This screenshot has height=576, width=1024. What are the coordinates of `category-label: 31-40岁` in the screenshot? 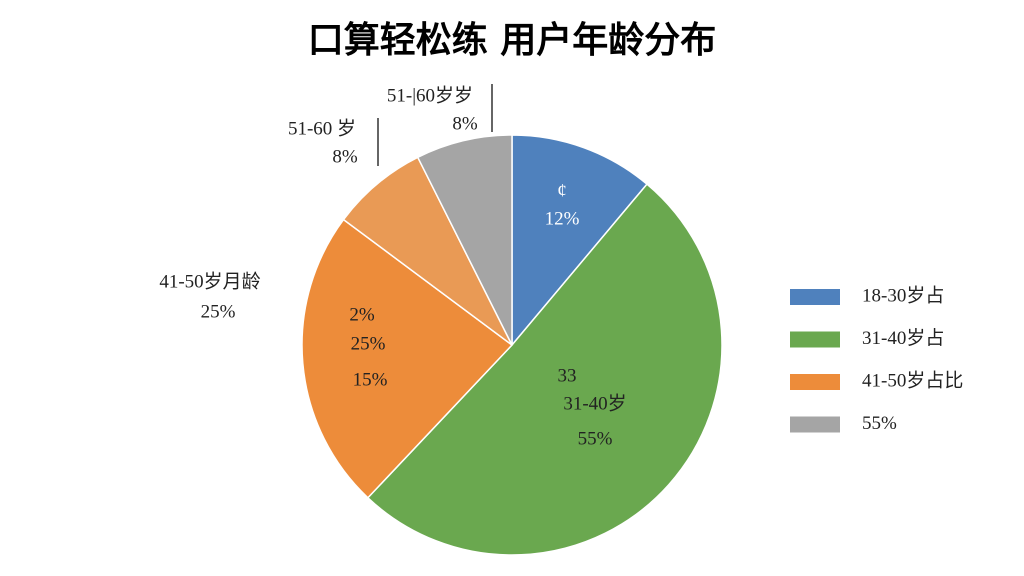 It's located at (594, 403).